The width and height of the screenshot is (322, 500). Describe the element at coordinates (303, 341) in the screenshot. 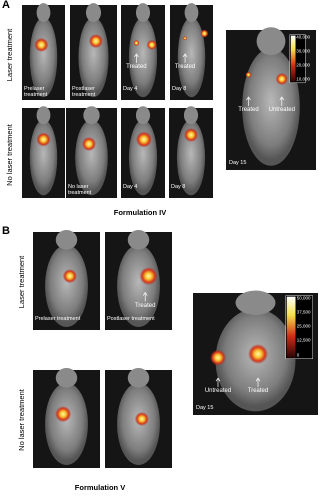

I see `scale-tick-label: 12,500` at that location.